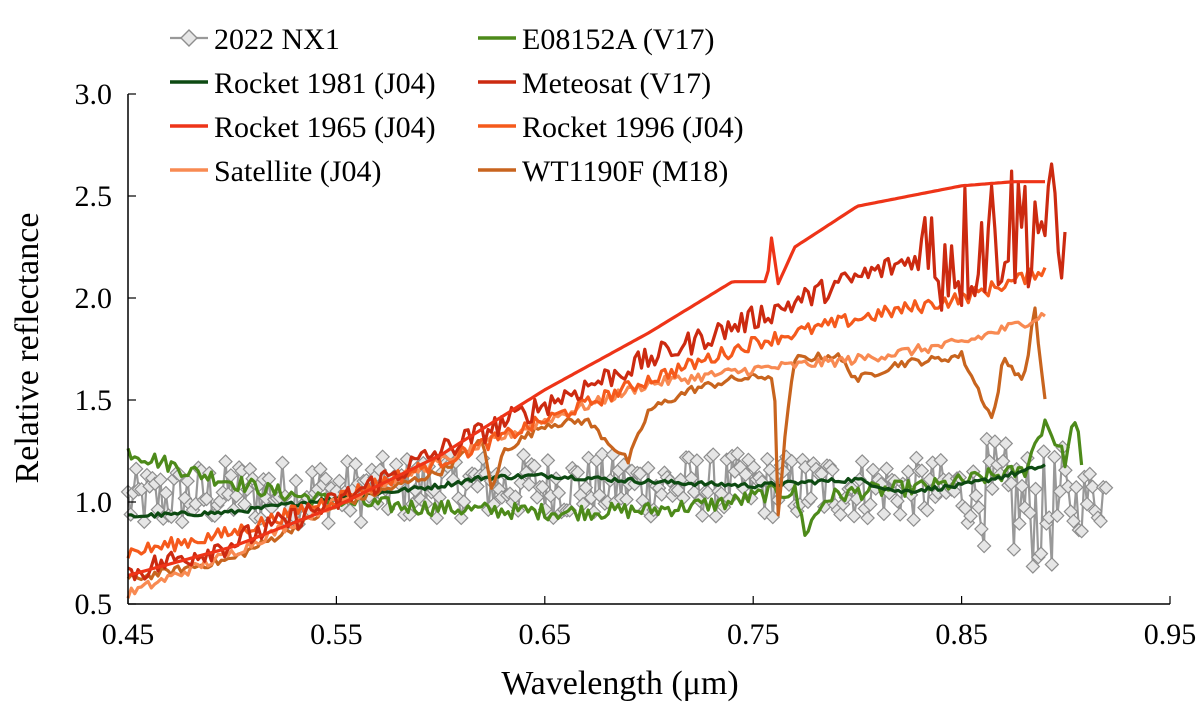 The height and width of the screenshot is (712, 1200). What do you see at coordinates (128, 634) in the screenshot?
I see `x-tick-label: 0.45` at bounding box center [128, 634].